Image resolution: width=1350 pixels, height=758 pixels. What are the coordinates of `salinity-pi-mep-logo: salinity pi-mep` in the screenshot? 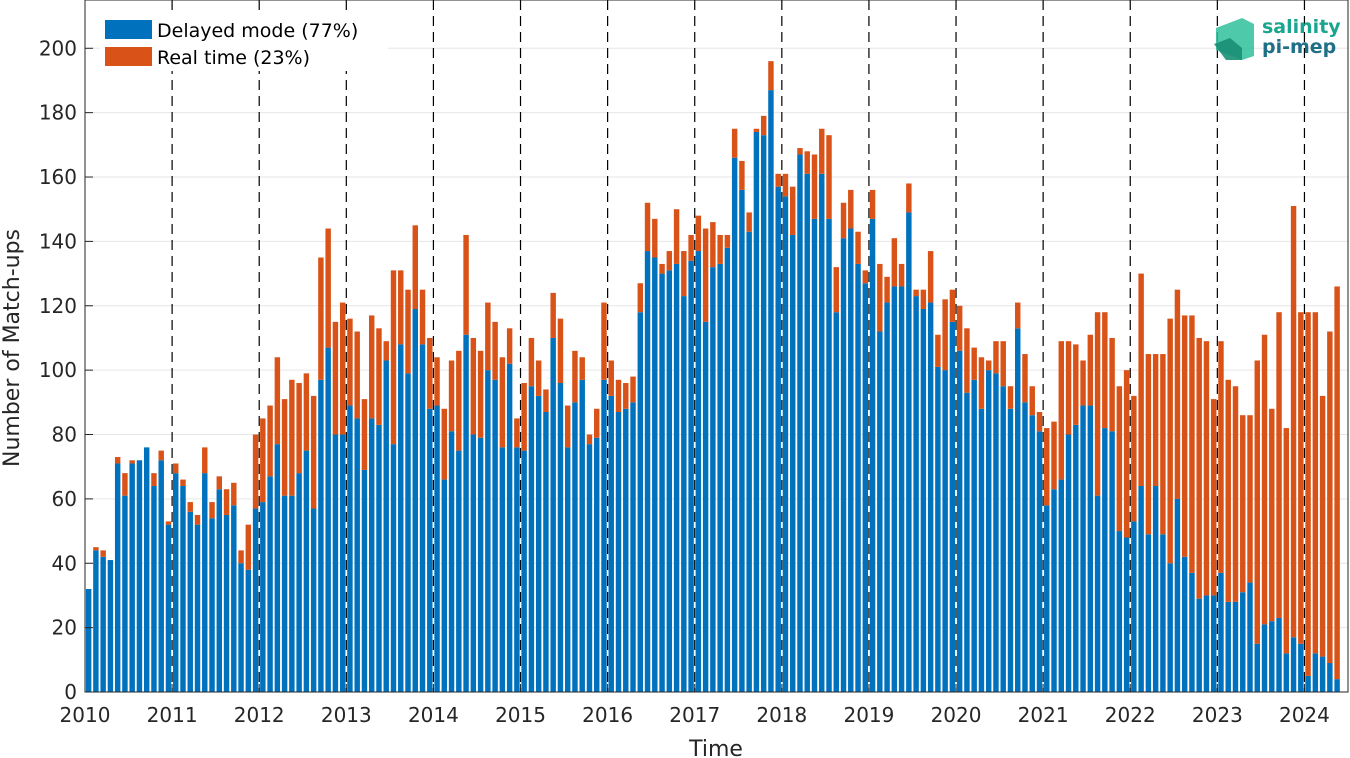 It's located at (1277, 38).